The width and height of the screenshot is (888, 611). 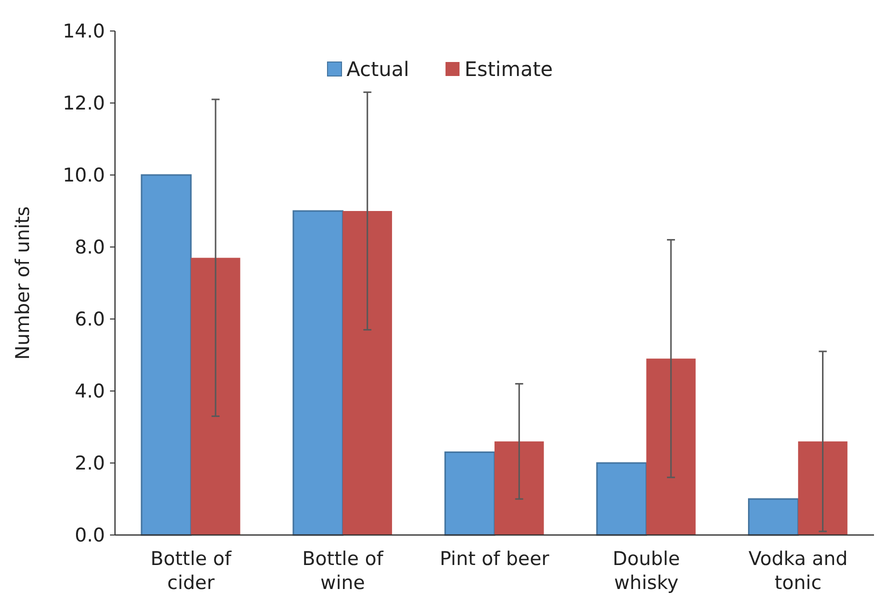 What do you see at coordinates (23, 283) in the screenshot?
I see `y-axis-title: Number of units` at bounding box center [23, 283].